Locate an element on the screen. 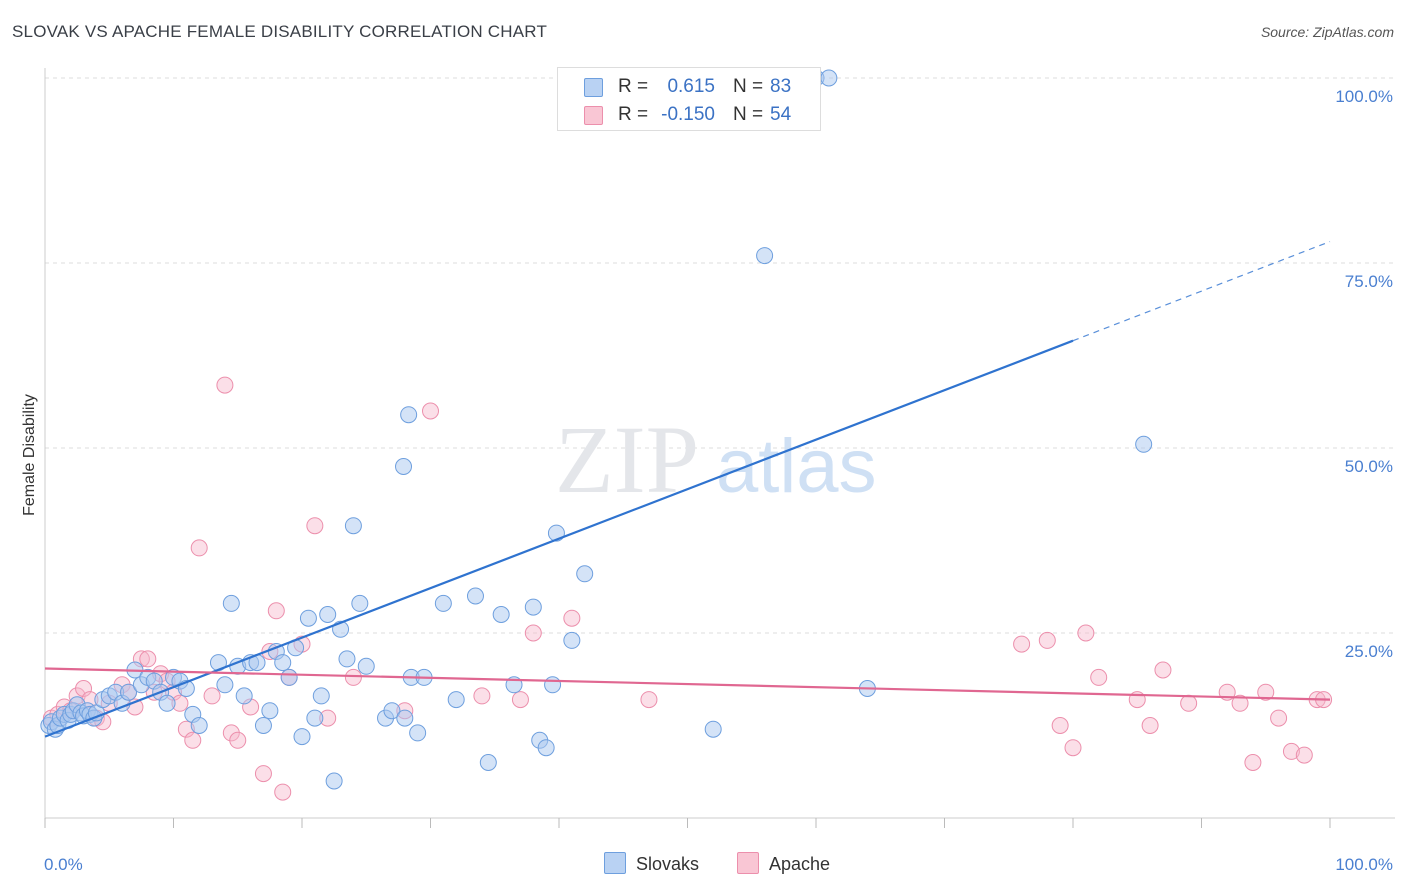 The image size is (1406, 892). watermark: ZIP atlas is located at coordinates (716, 459).